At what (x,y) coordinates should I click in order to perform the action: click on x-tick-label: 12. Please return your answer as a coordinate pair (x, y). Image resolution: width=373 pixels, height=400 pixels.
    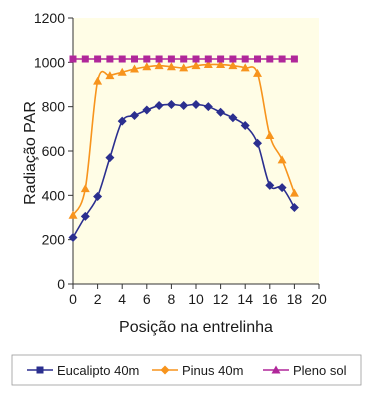
    Looking at the image, I should click on (221, 299).